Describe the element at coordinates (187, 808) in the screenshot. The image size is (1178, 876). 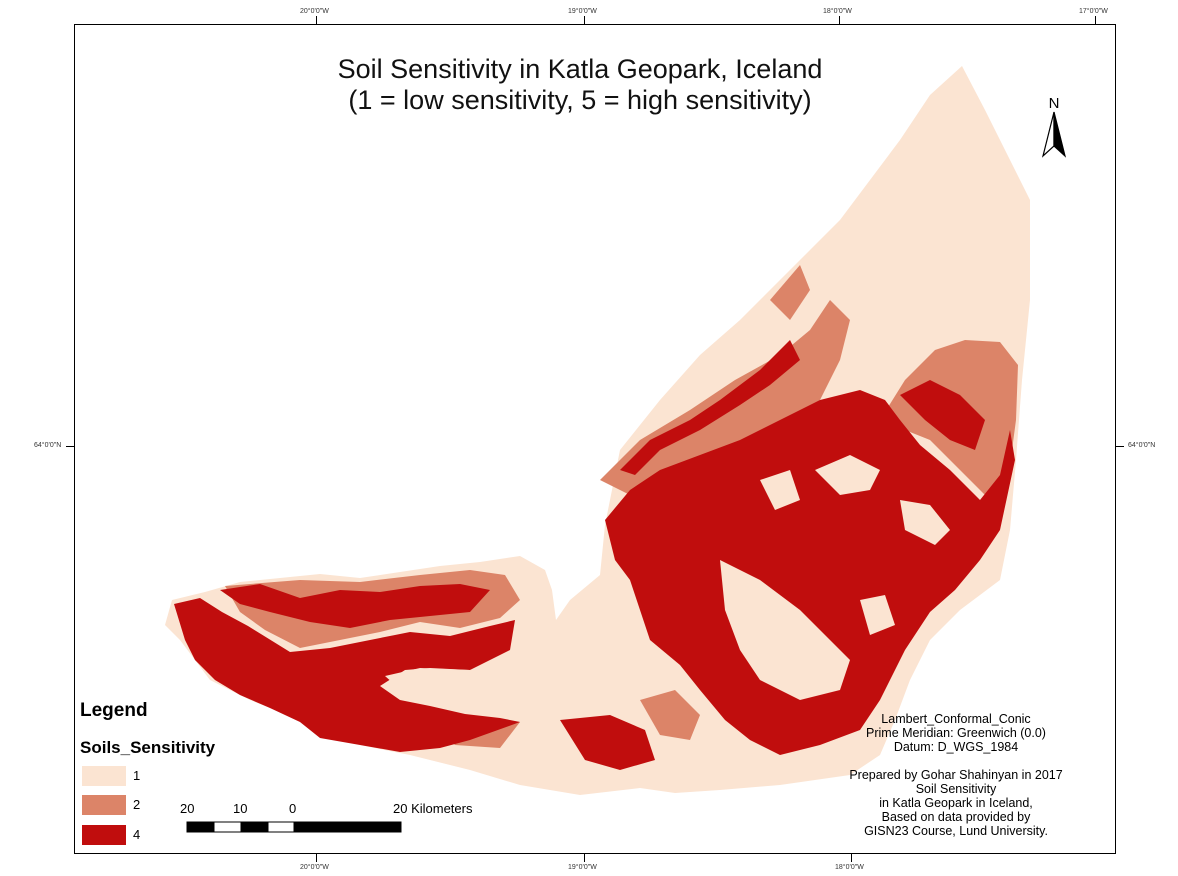
I see `scale-label-20-left: 20` at that location.